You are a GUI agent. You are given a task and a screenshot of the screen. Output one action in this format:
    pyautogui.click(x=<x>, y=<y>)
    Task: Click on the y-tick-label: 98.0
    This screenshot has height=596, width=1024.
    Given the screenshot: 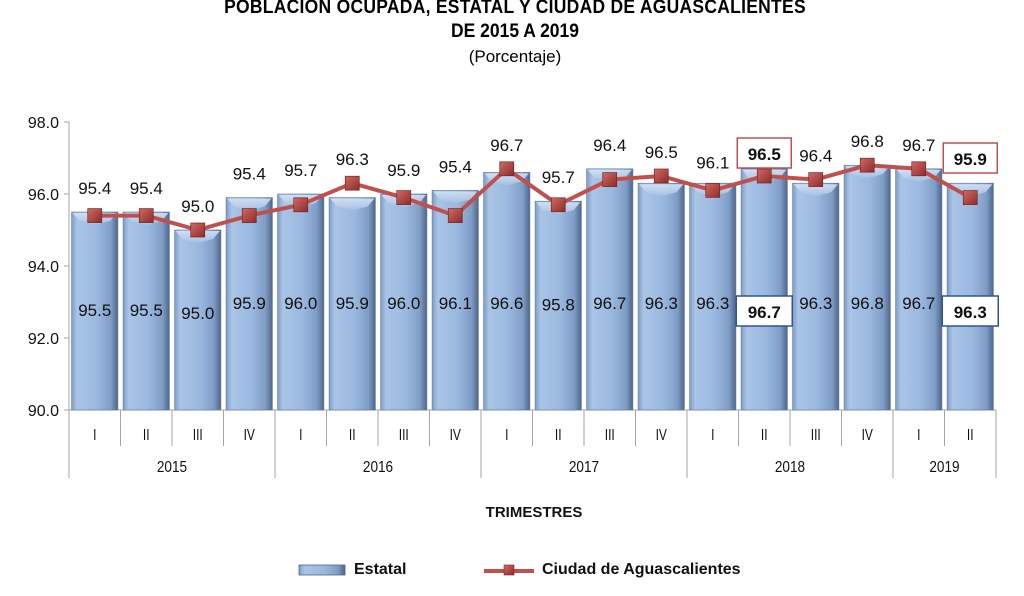 What is the action you would take?
    pyautogui.click(x=43, y=123)
    